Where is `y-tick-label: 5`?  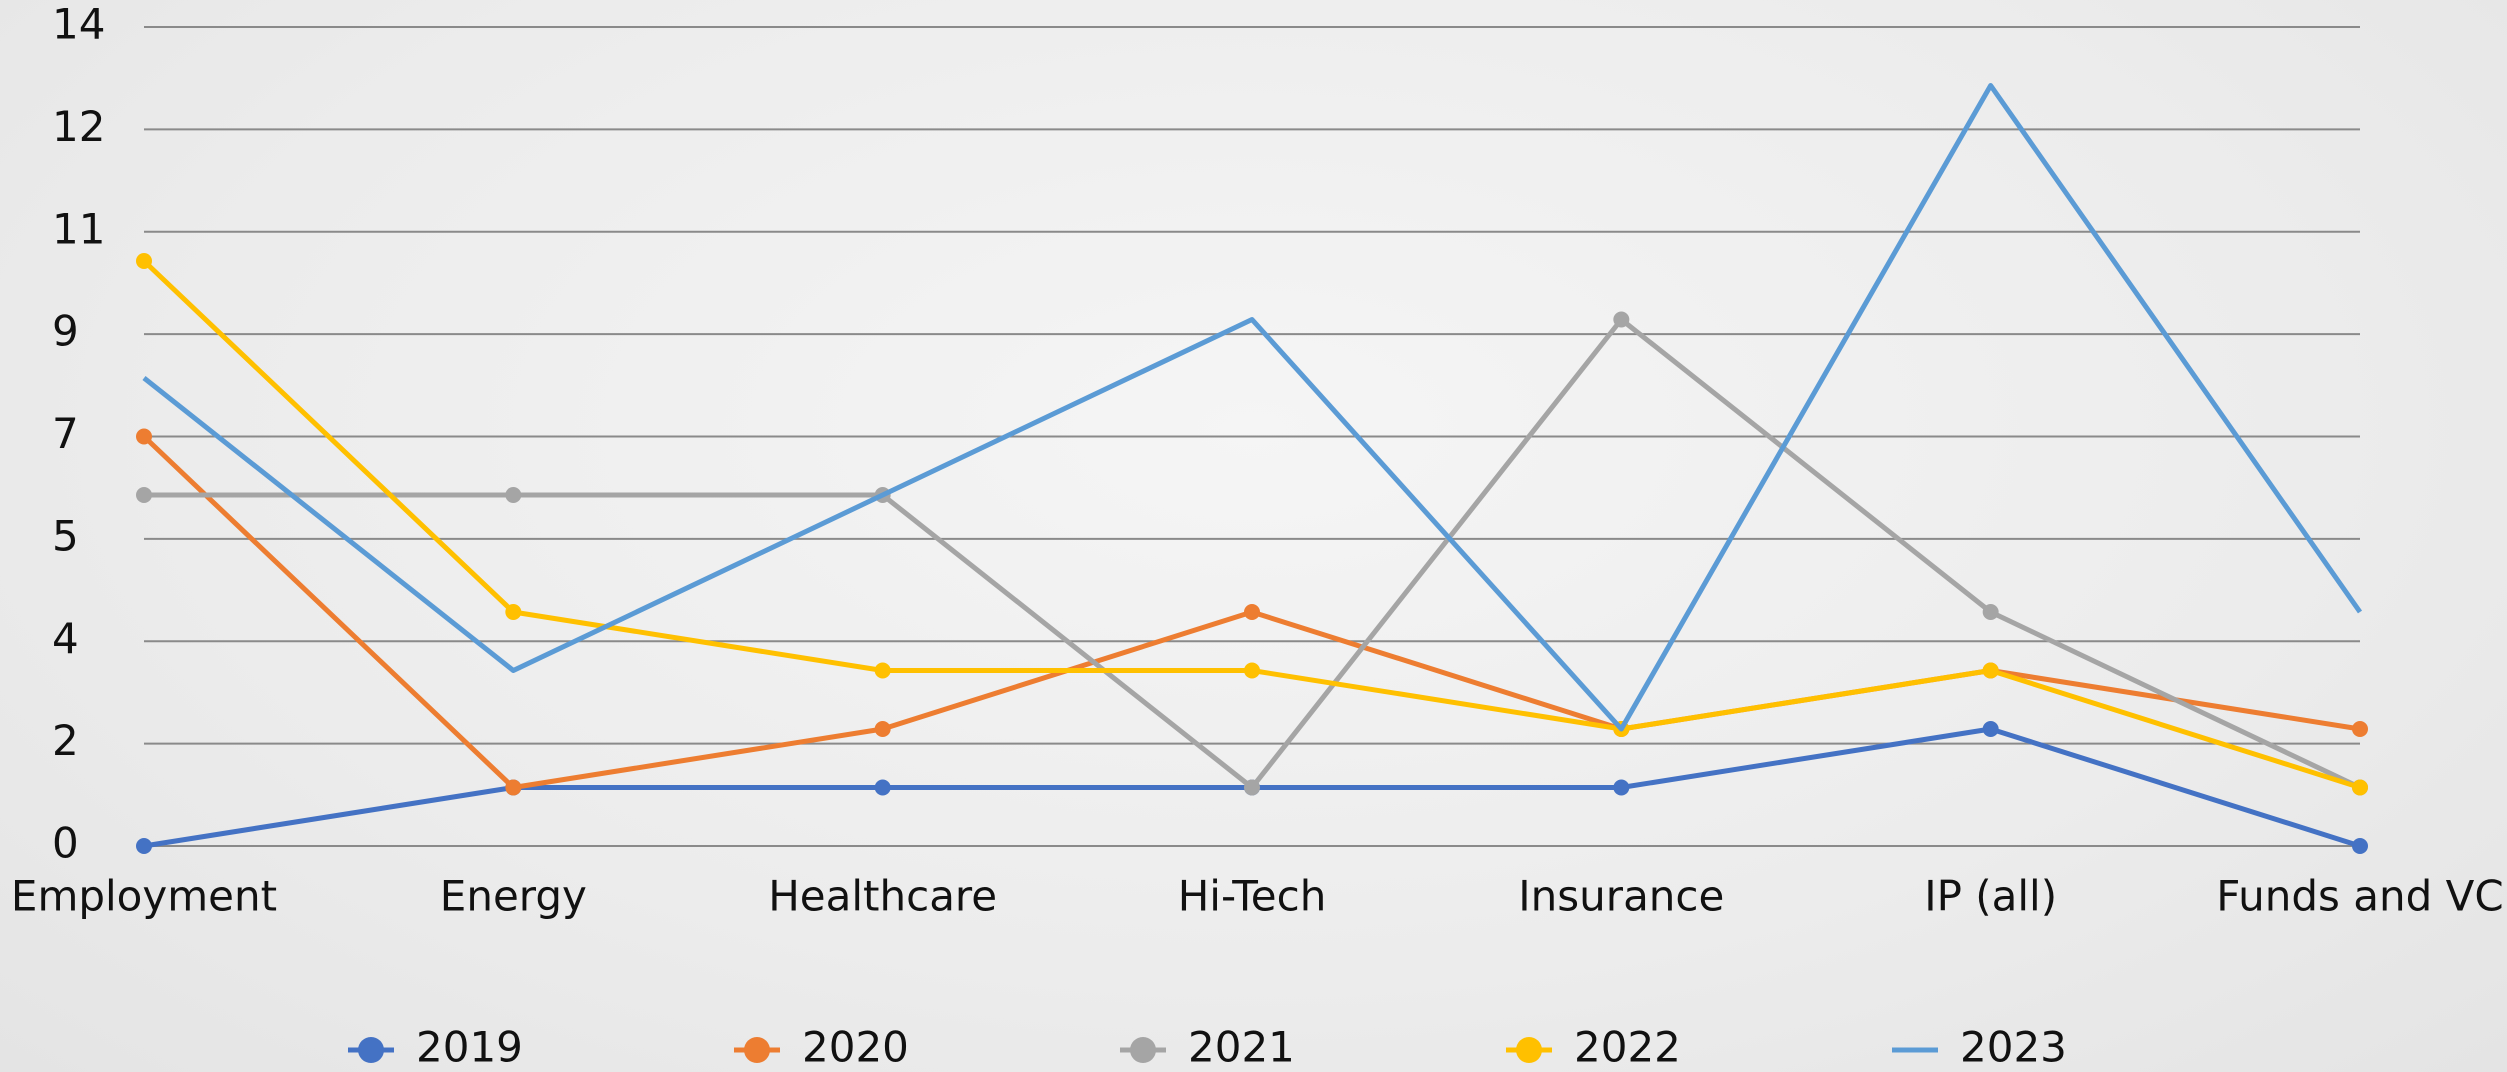
y-tick-label: 5 is located at coordinates (65, 535).